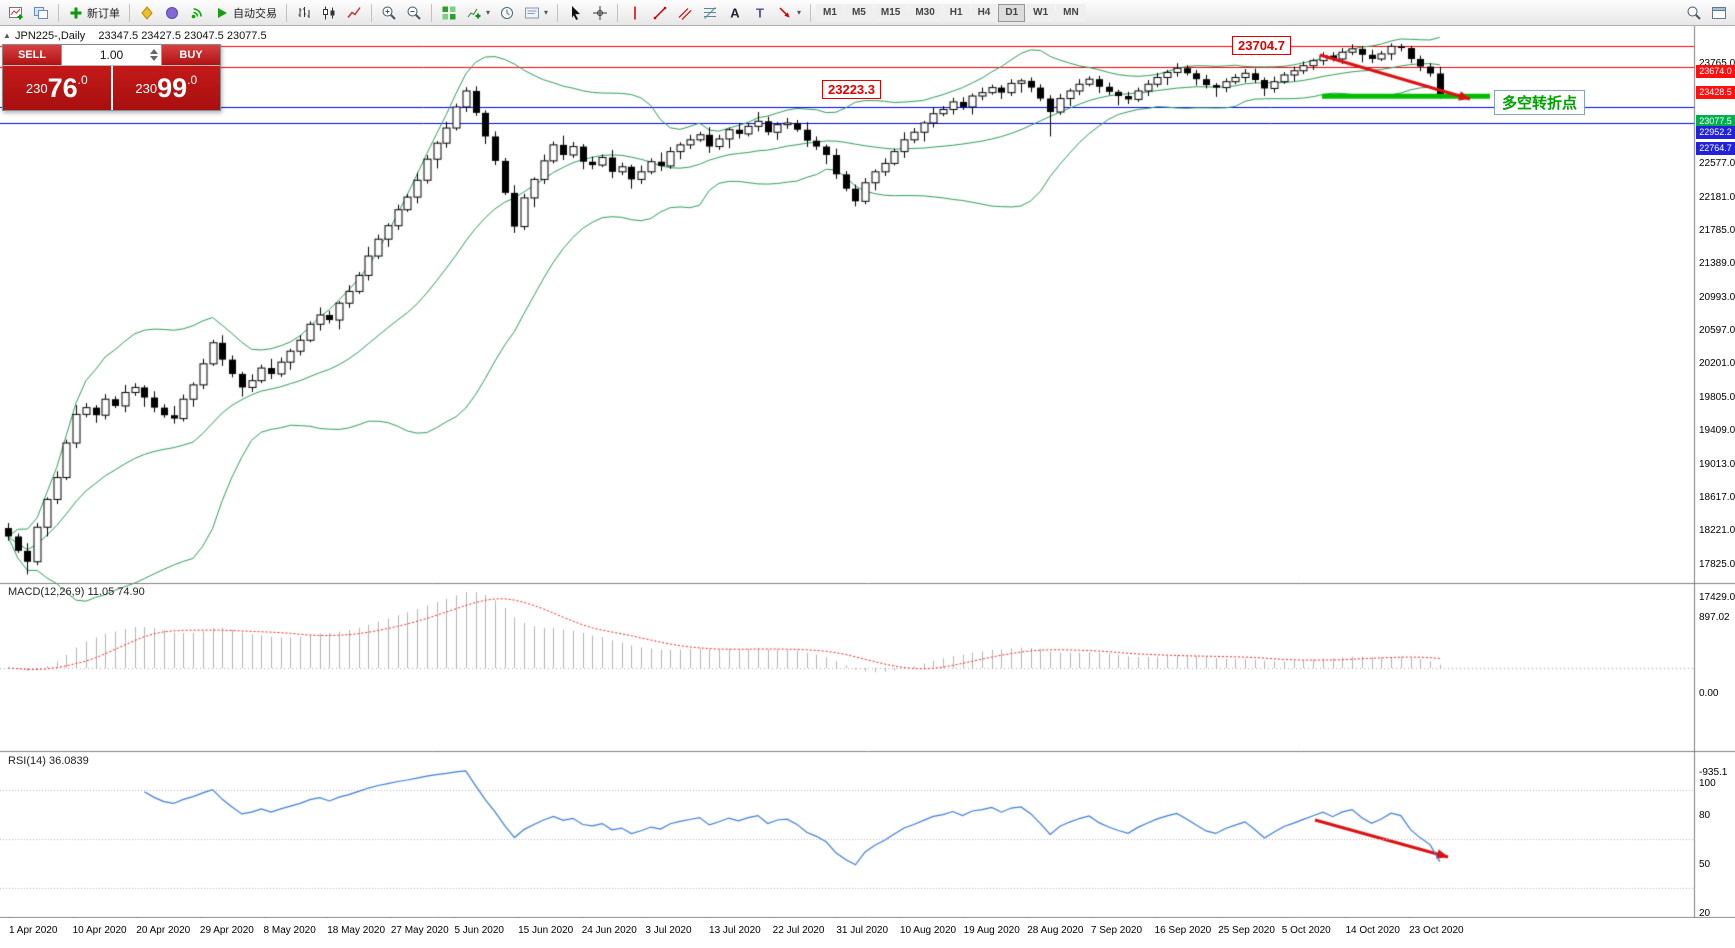 The height and width of the screenshot is (948, 1735). Describe the element at coordinates (1055, 930) in the screenshot. I see `time-axis-label: 28 Aug 2020` at that location.